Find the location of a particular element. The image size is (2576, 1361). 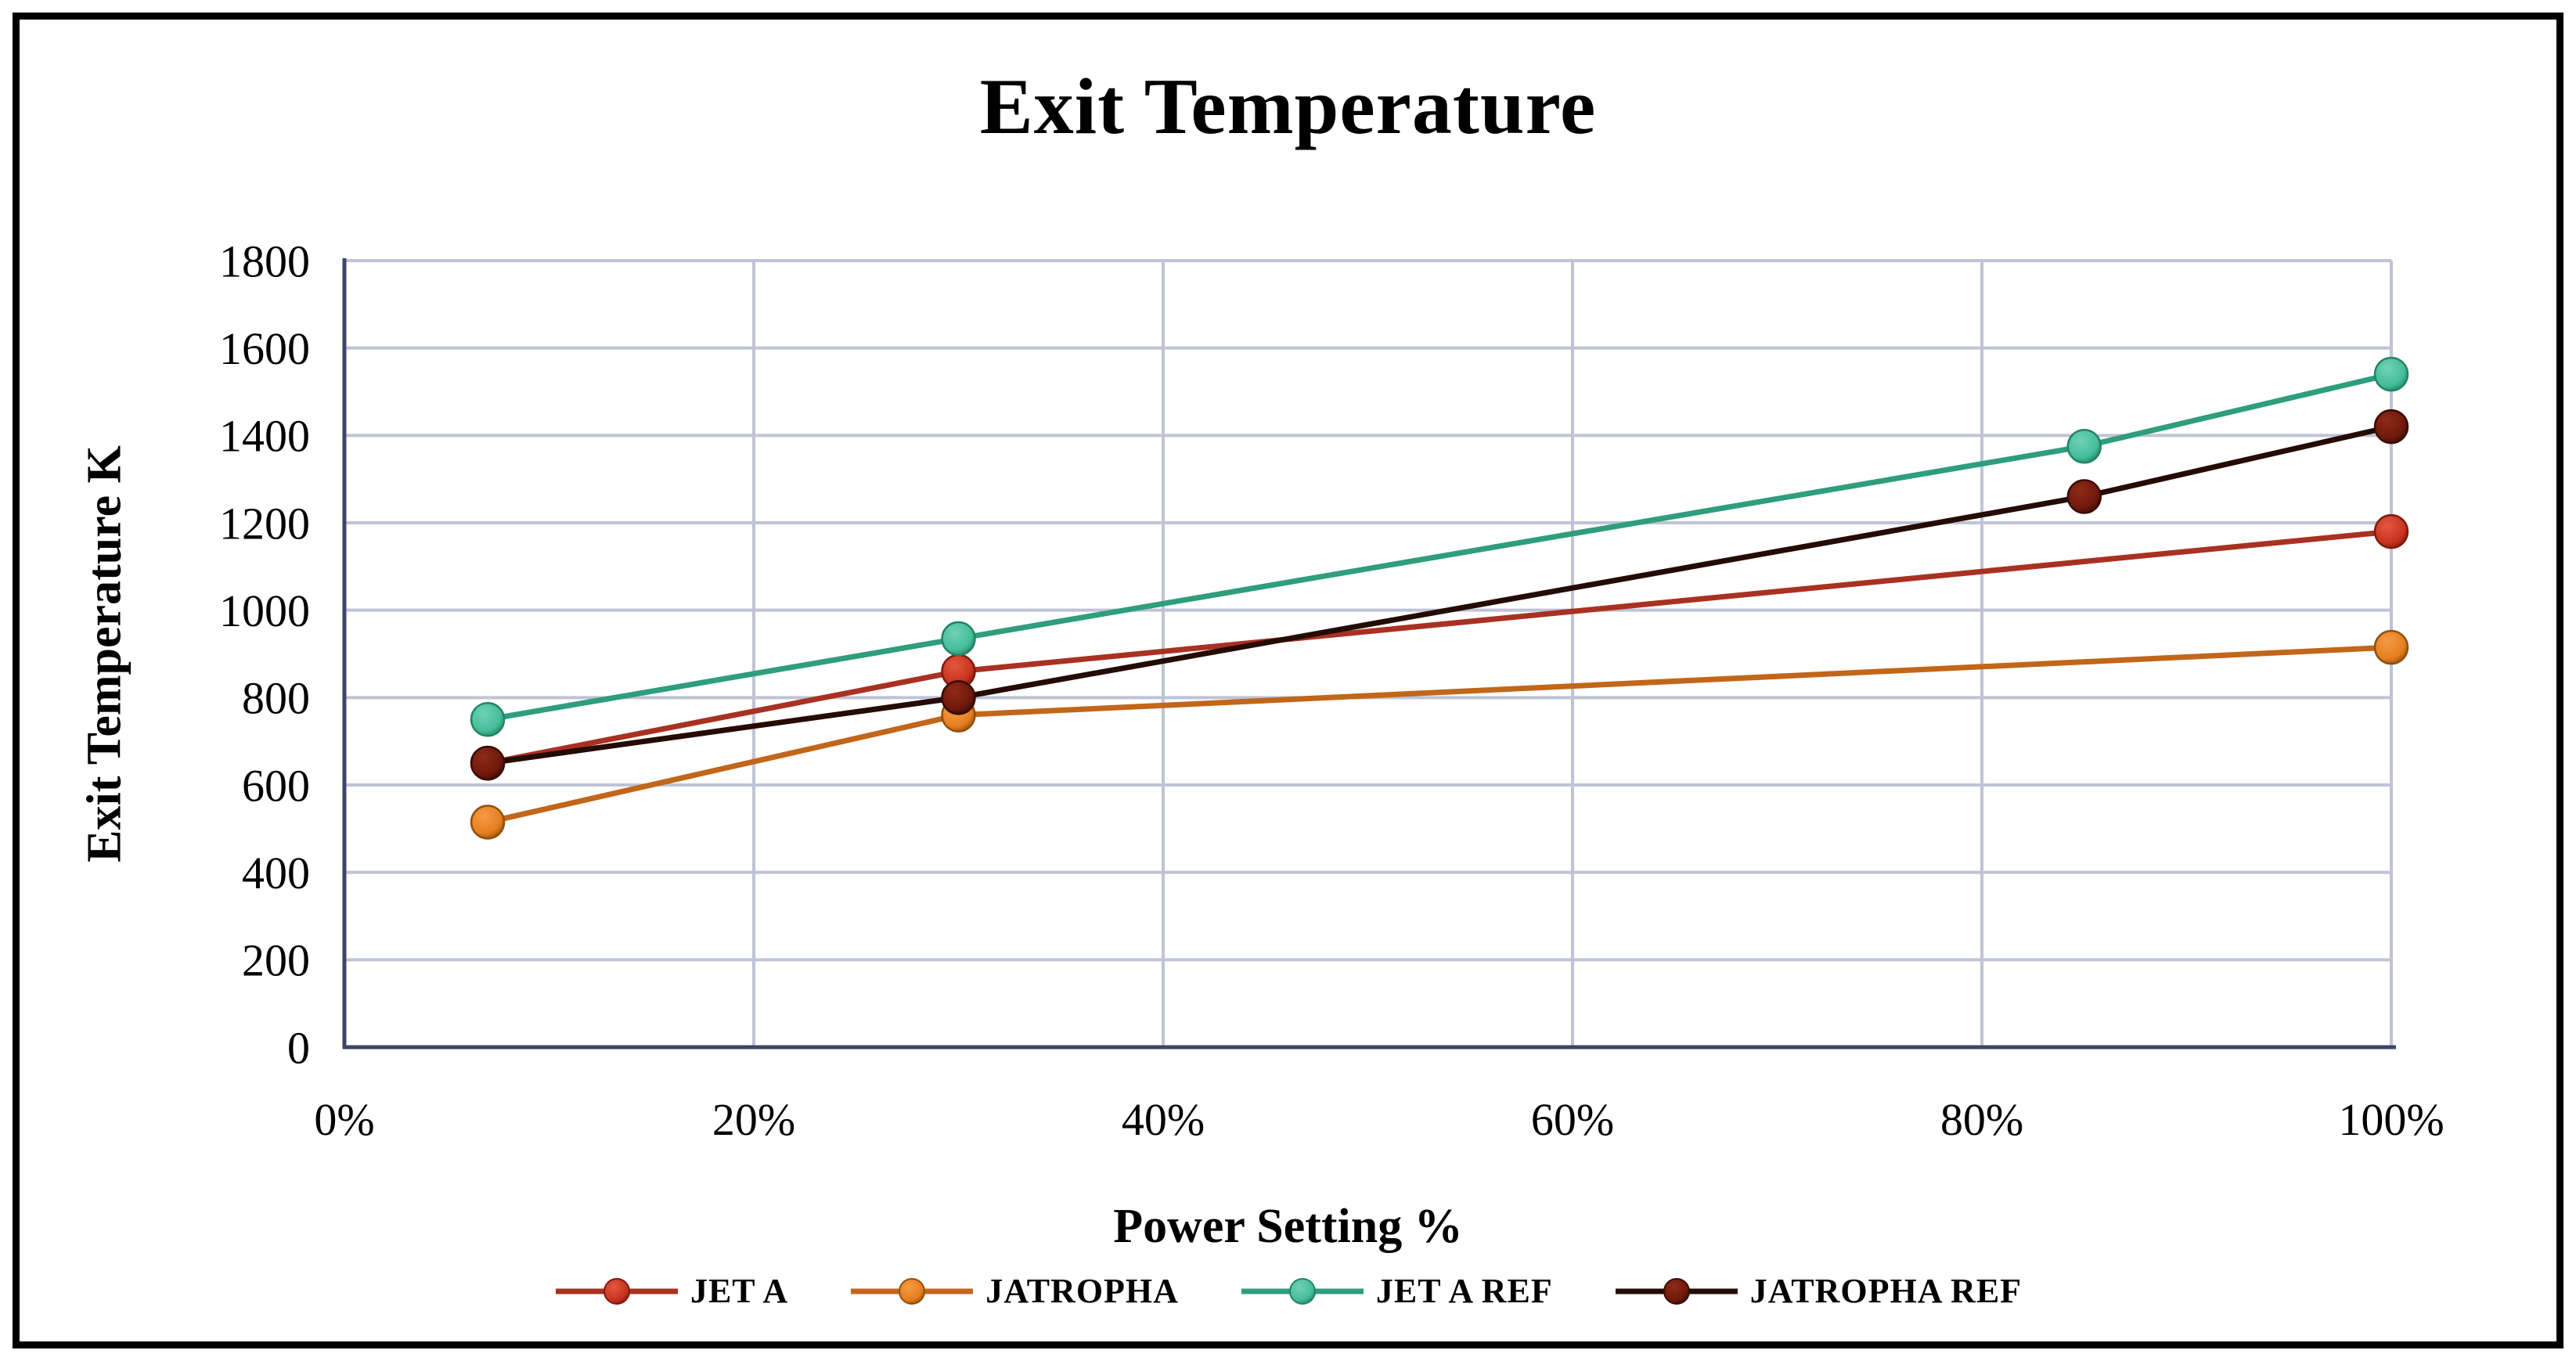

x-tick-label-20: 20% is located at coordinates (753, 1119).